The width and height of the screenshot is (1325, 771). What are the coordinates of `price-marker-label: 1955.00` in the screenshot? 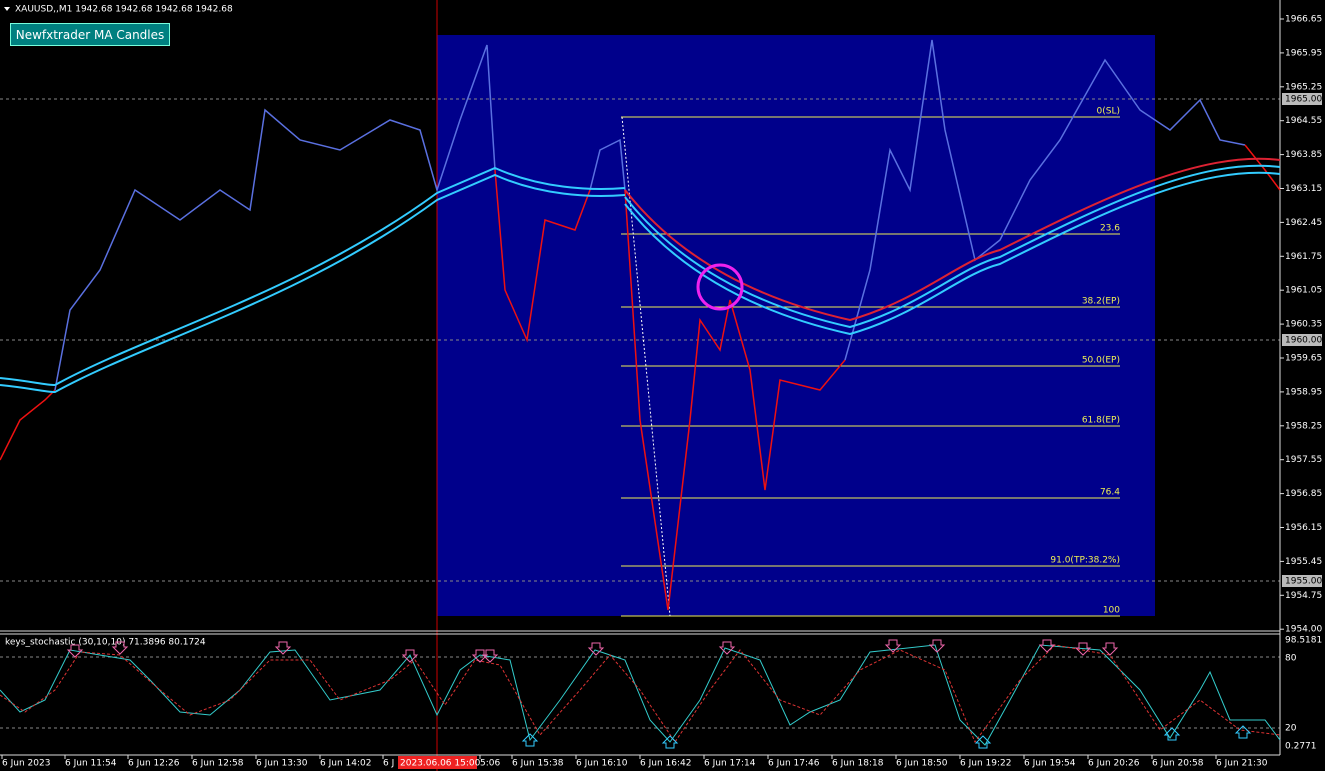 It's located at (1303, 582).